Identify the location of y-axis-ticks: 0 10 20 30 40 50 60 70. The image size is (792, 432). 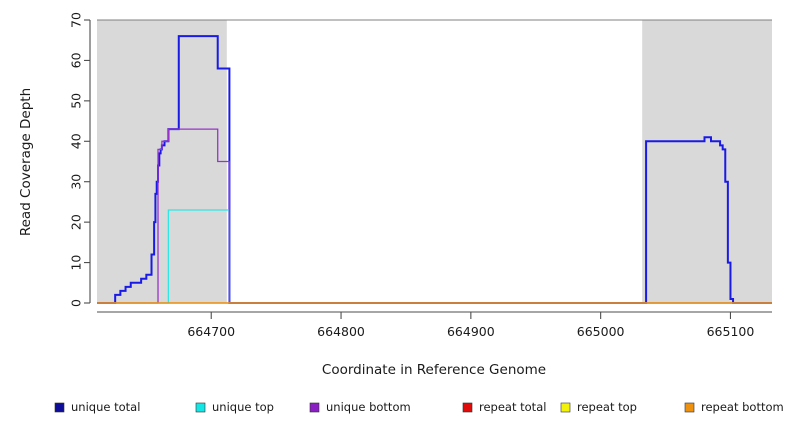
(79, 159).